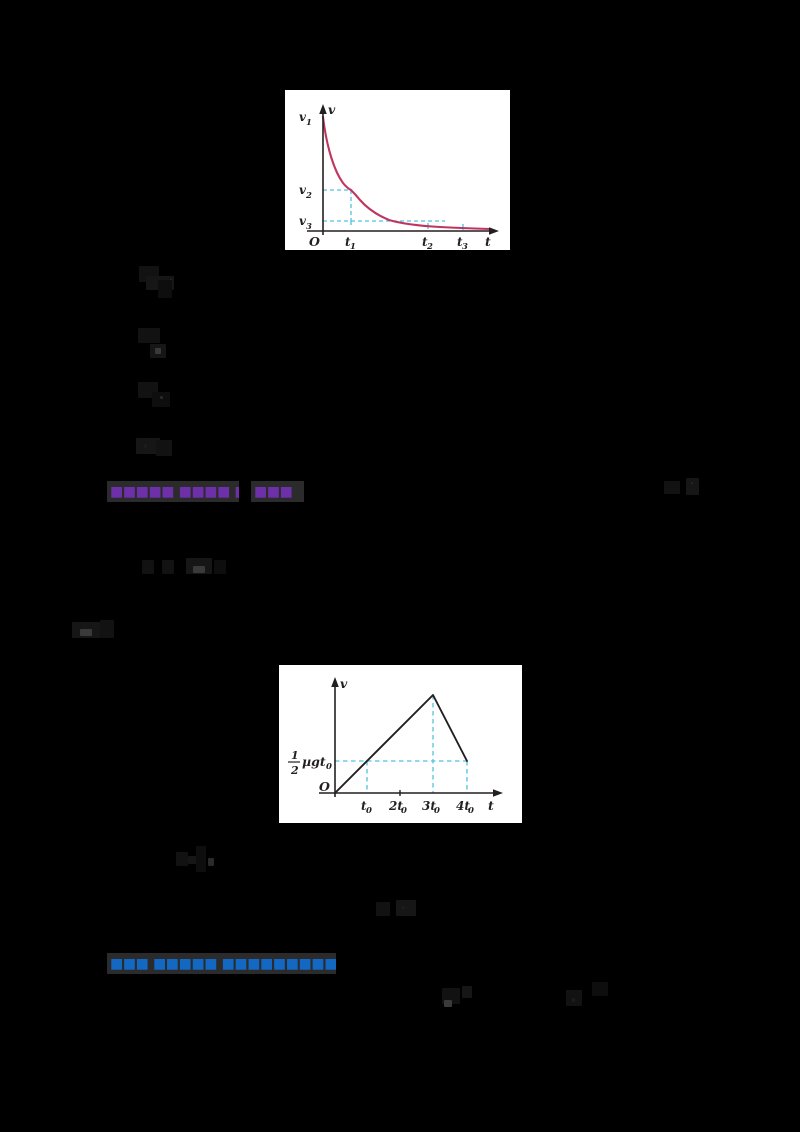 This screenshot has height=1132, width=800. I want to click on figure-2-xlabel-3t0-sub: 0, so click(437, 811).